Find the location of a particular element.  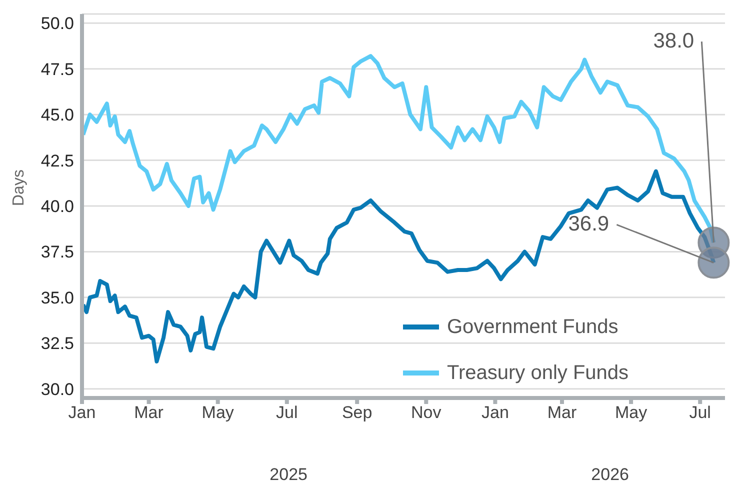

y-tick-label: 35.0 is located at coordinates (57, 298).